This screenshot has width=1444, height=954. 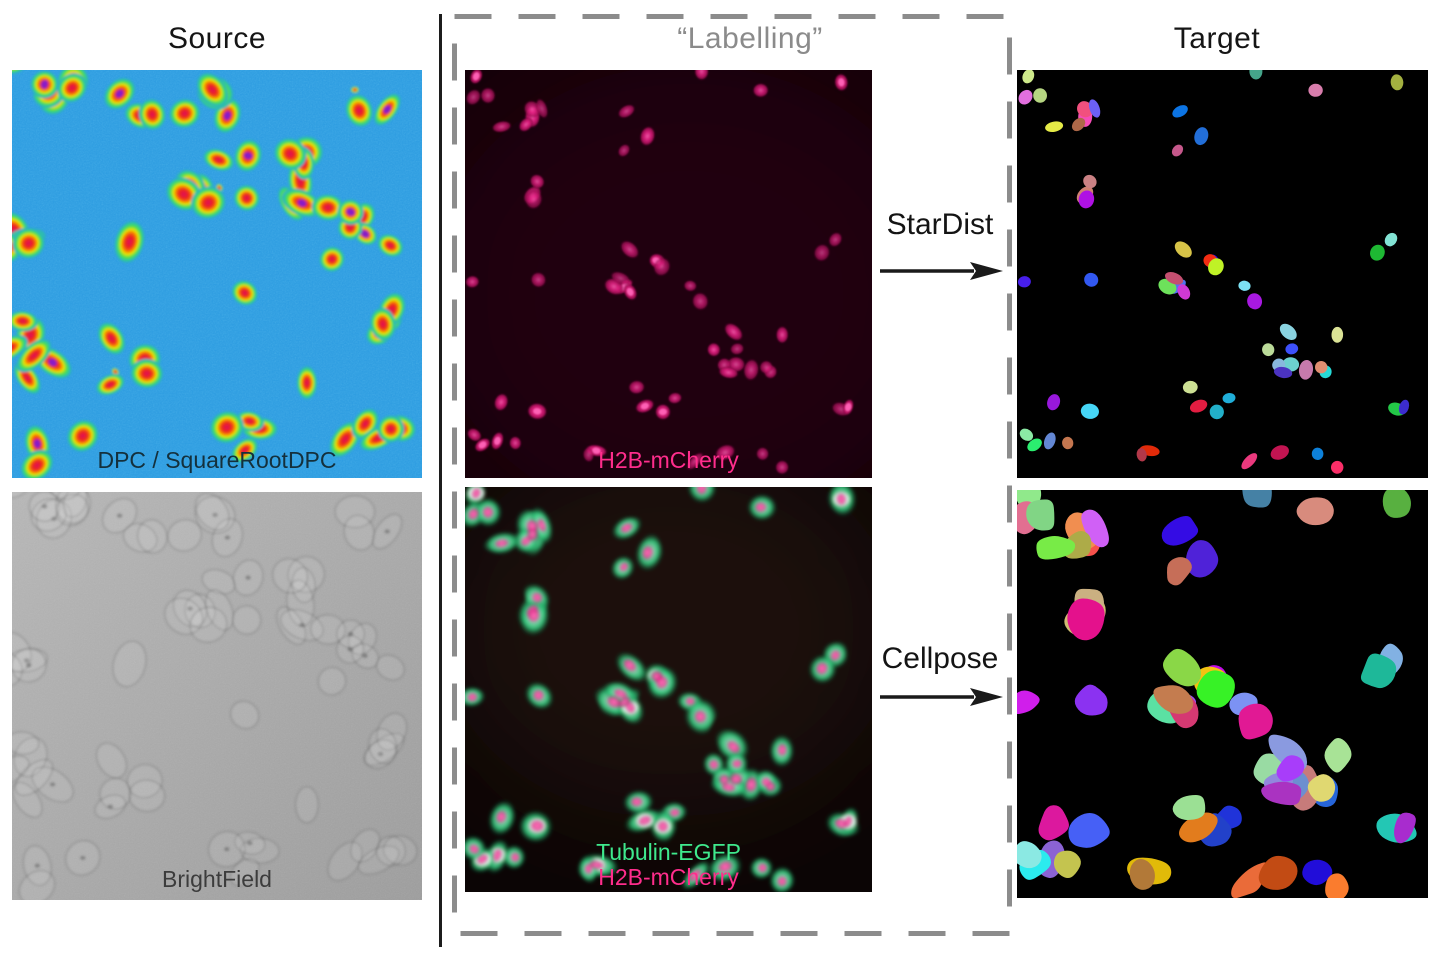 I want to click on target-column-title: Target, so click(x=1217, y=38).